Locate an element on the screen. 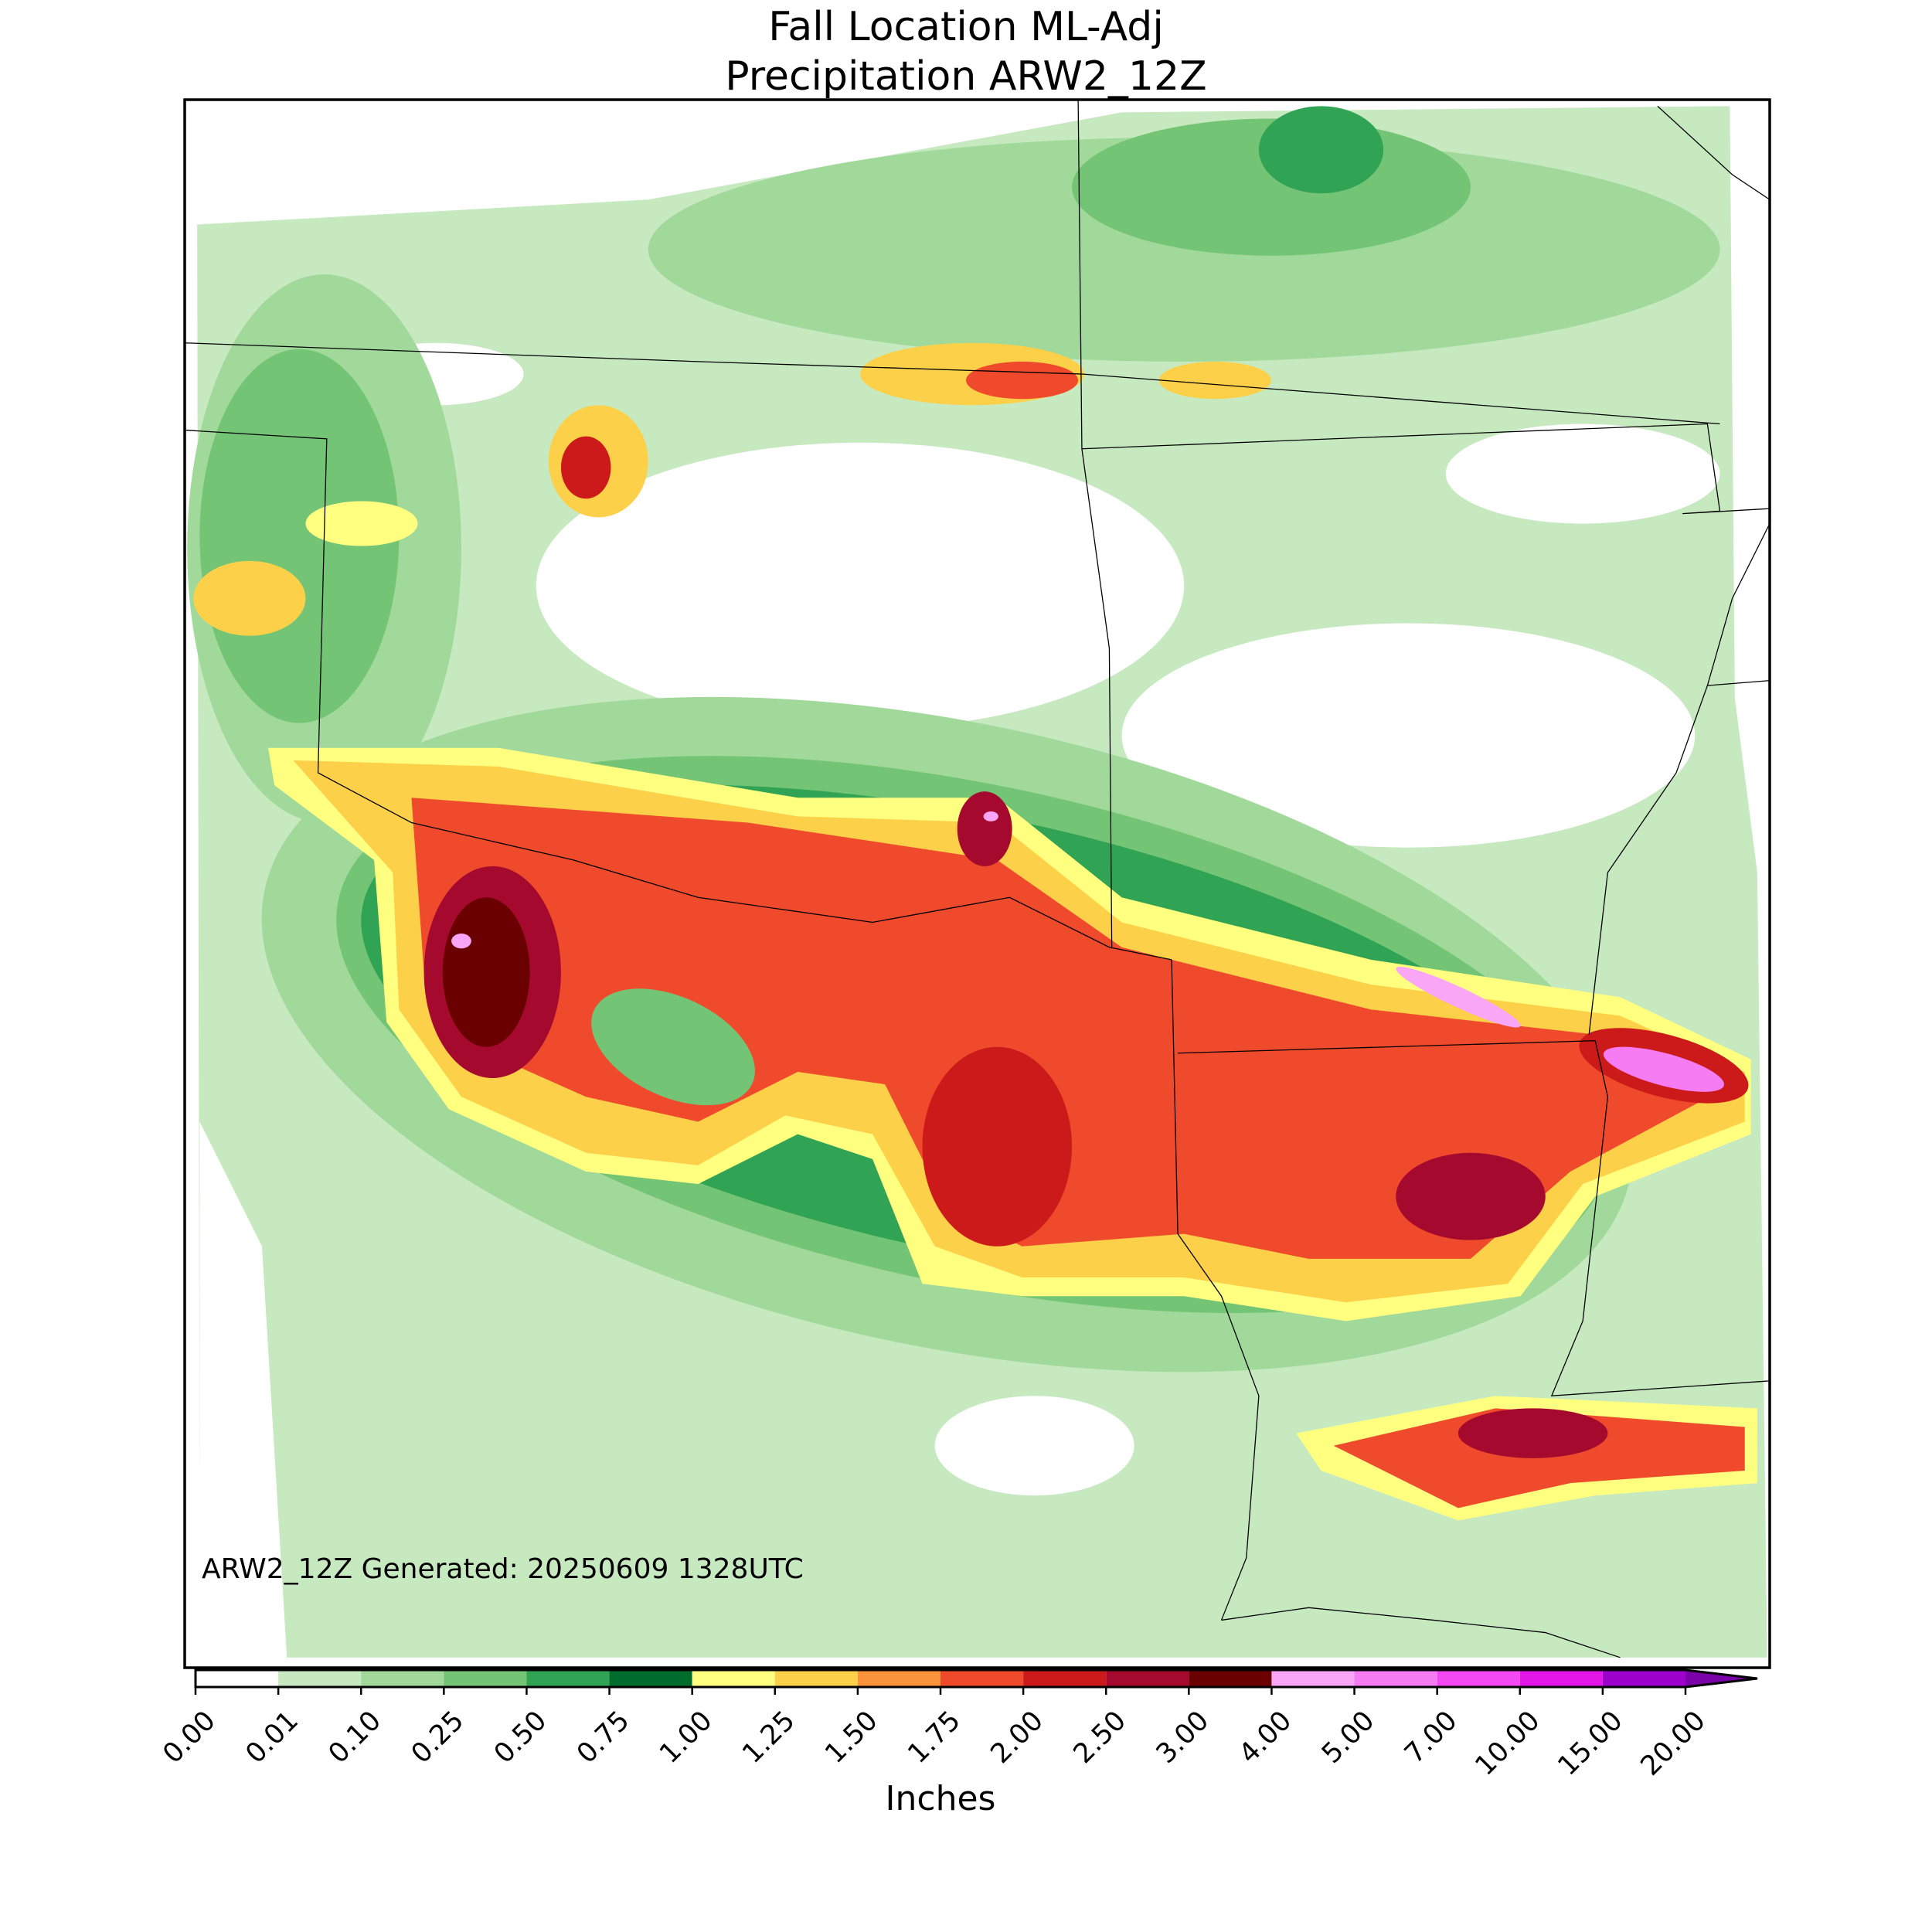  colorbar-tick-label: 1.25 is located at coordinates (769, 1738).